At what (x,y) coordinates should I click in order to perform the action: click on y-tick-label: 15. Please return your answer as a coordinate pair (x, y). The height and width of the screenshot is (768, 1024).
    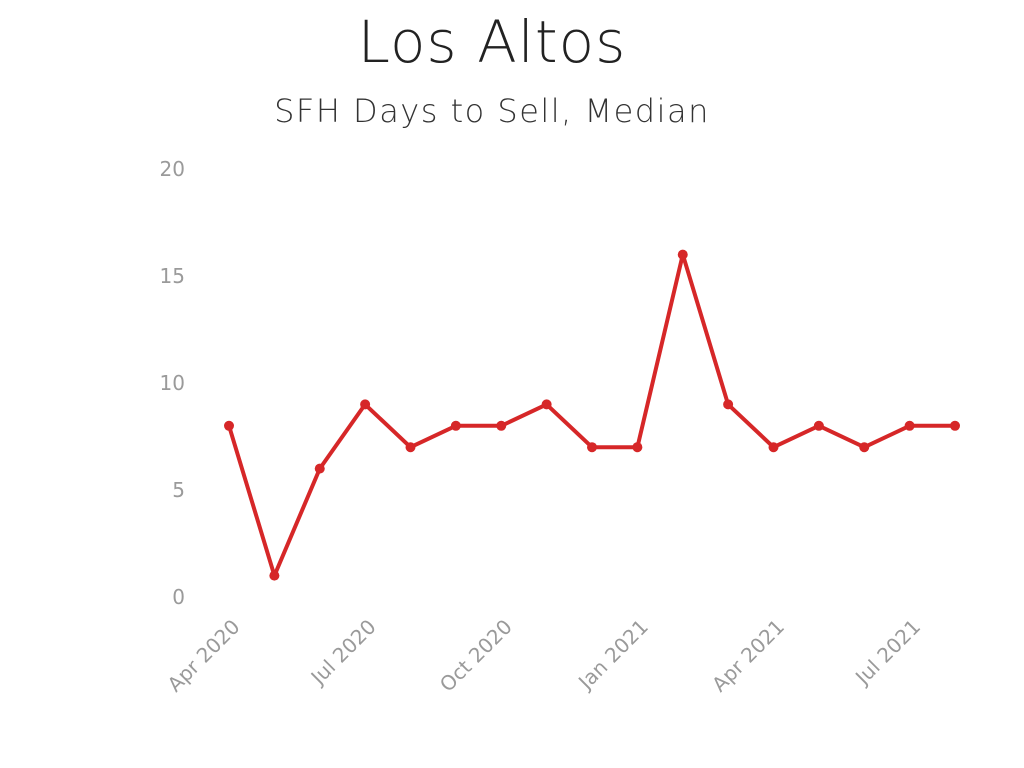
    Looking at the image, I should click on (172, 276).